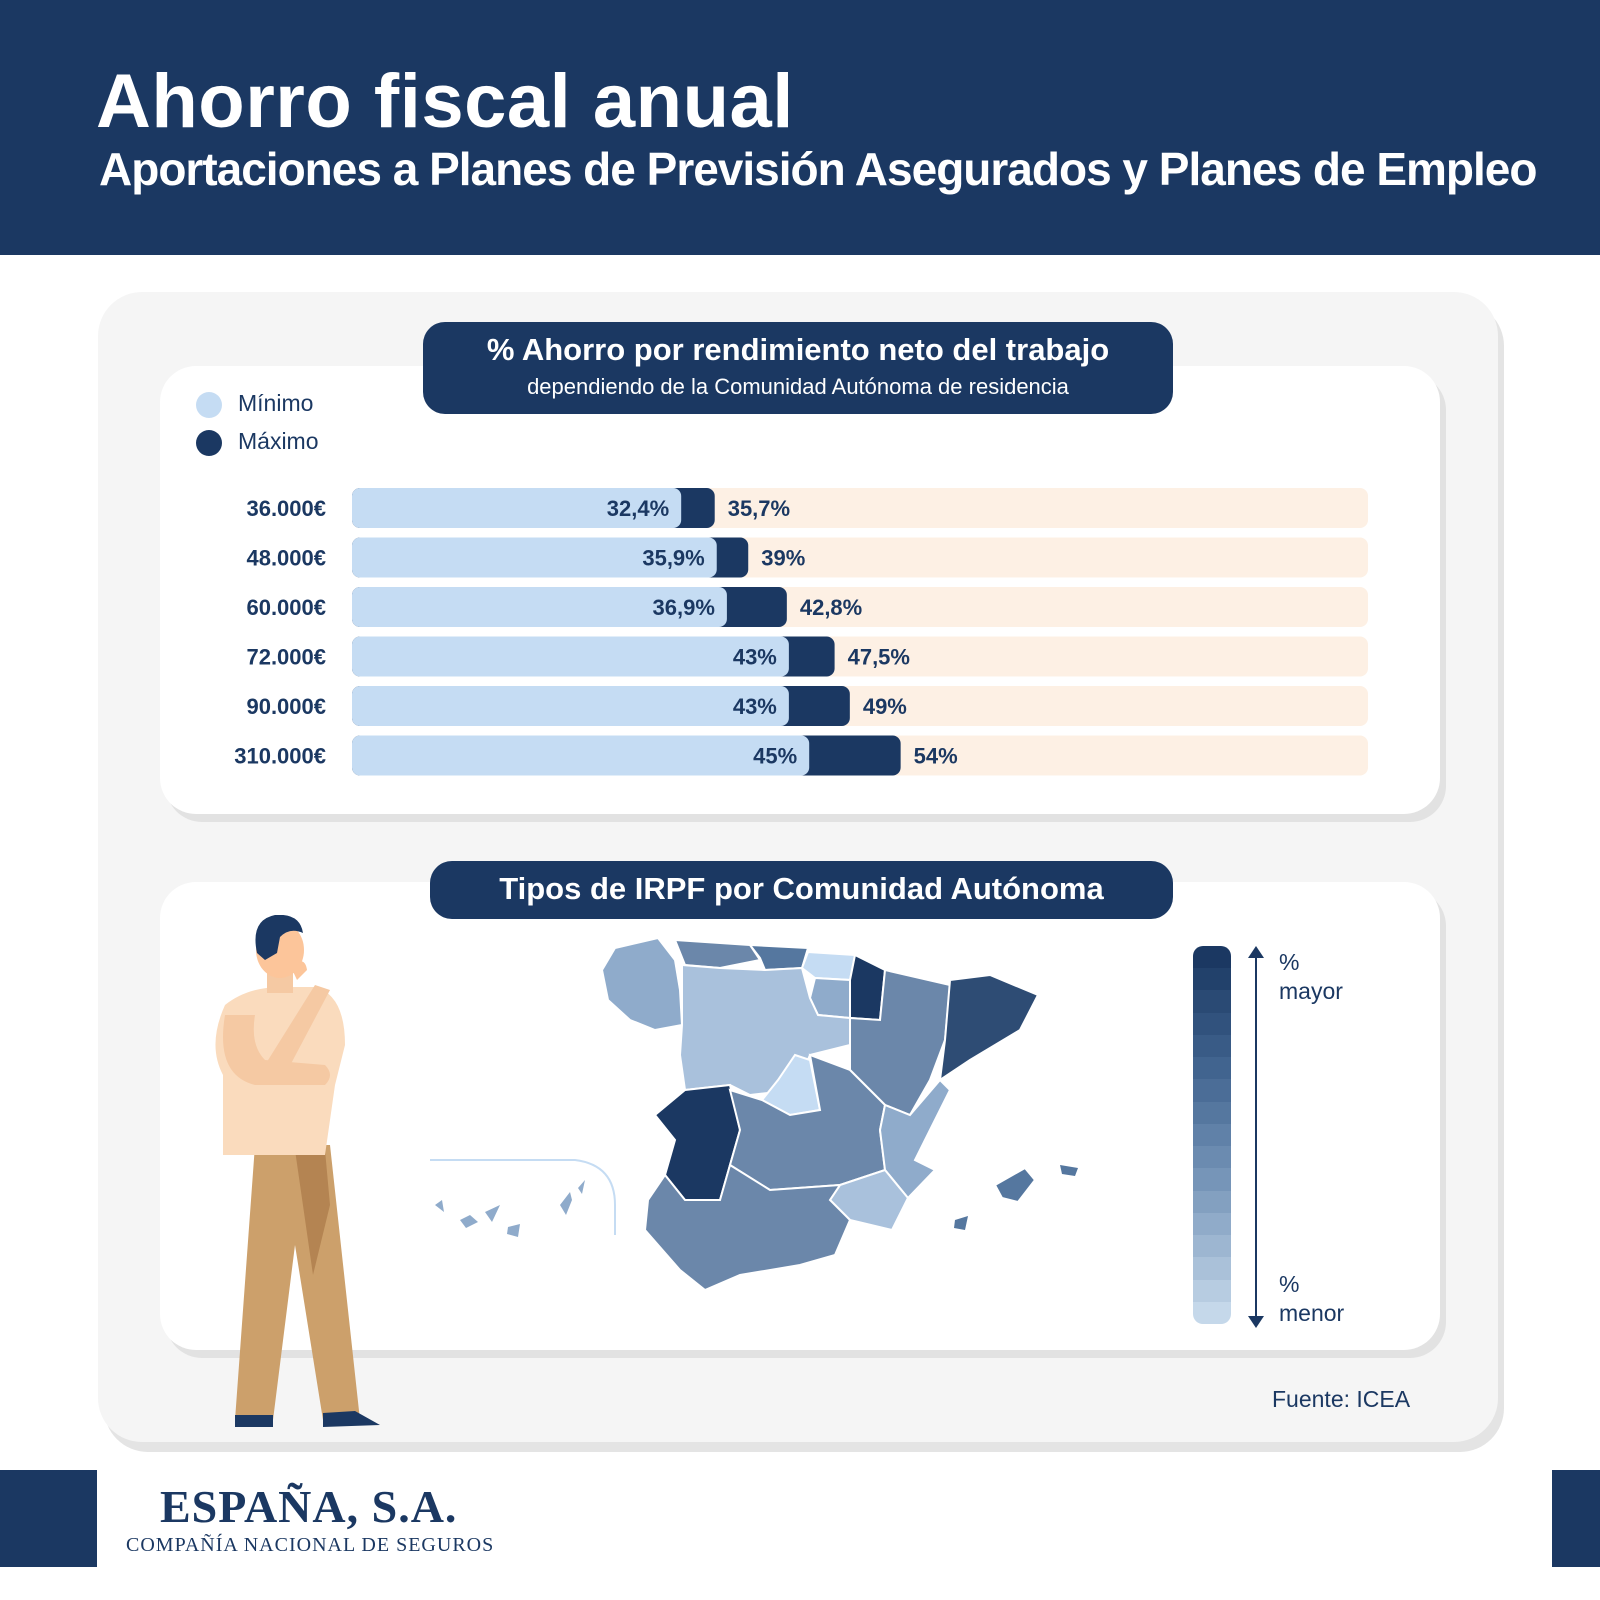  What do you see at coordinates (1576, 1518) in the screenshot?
I see `footer-square-right` at bounding box center [1576, 1518].